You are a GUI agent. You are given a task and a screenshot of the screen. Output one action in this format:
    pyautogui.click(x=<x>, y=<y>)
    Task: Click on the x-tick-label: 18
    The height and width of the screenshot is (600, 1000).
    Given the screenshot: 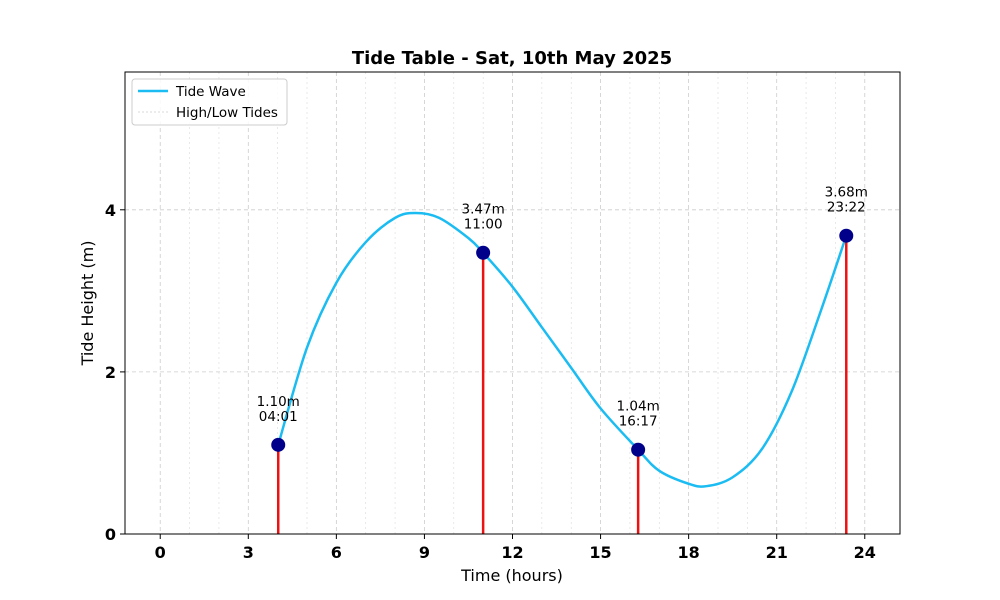 What is the action you would take?
    pyautogui.click(x=689, y=552)
    